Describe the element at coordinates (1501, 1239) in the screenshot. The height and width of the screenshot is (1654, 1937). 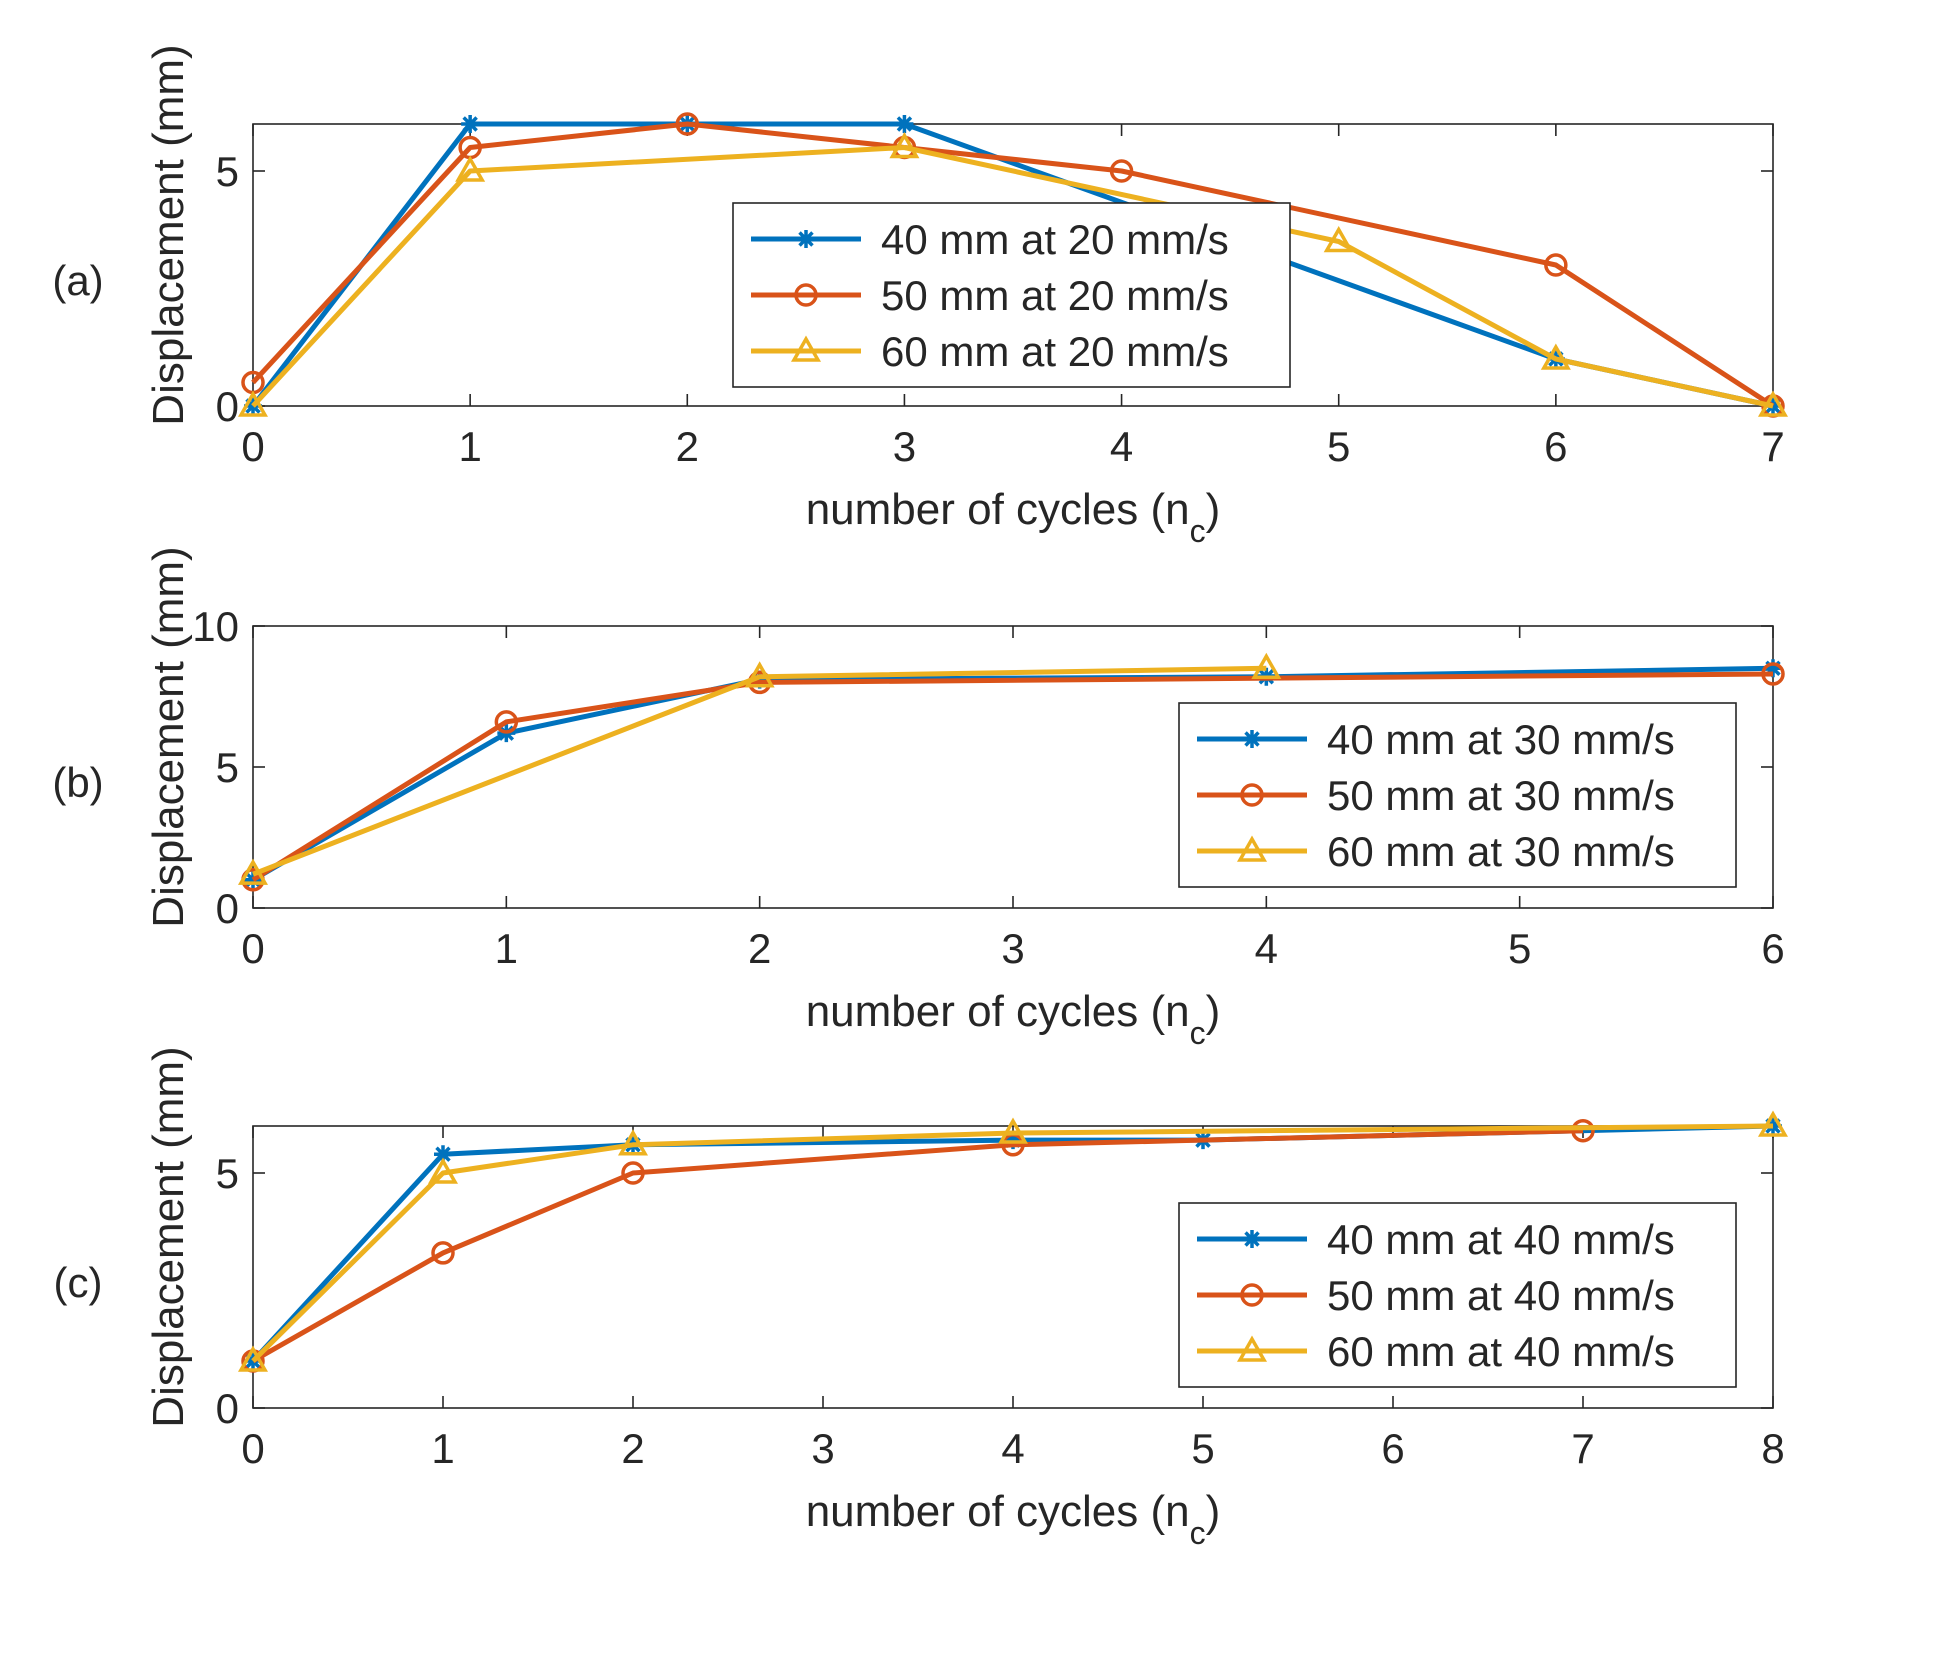
I see `legend-entry-1: 40 mm at 40 mm/s` at that location.